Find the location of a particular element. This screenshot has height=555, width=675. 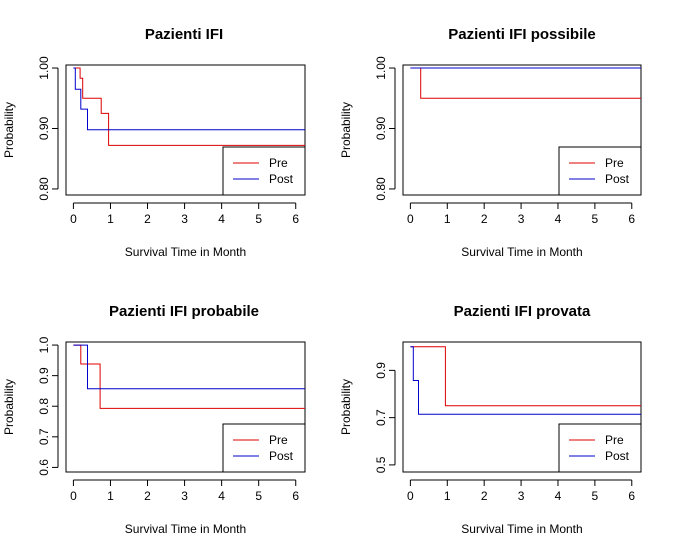

y-tick-label: 0.6 is located at coordinates (44, 467).